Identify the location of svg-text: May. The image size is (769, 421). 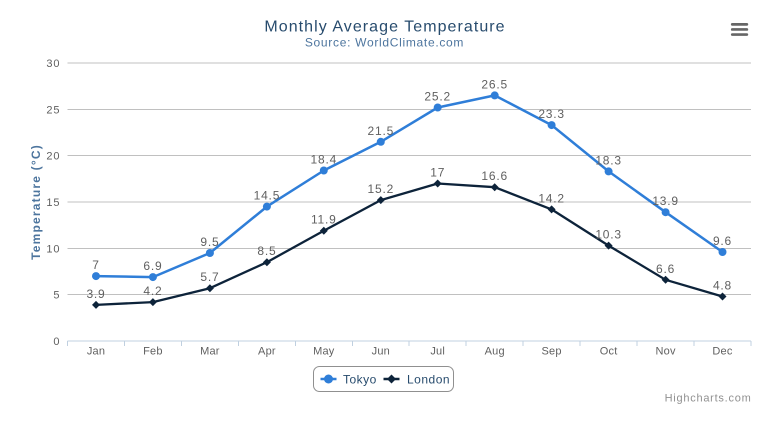
(324, 352).